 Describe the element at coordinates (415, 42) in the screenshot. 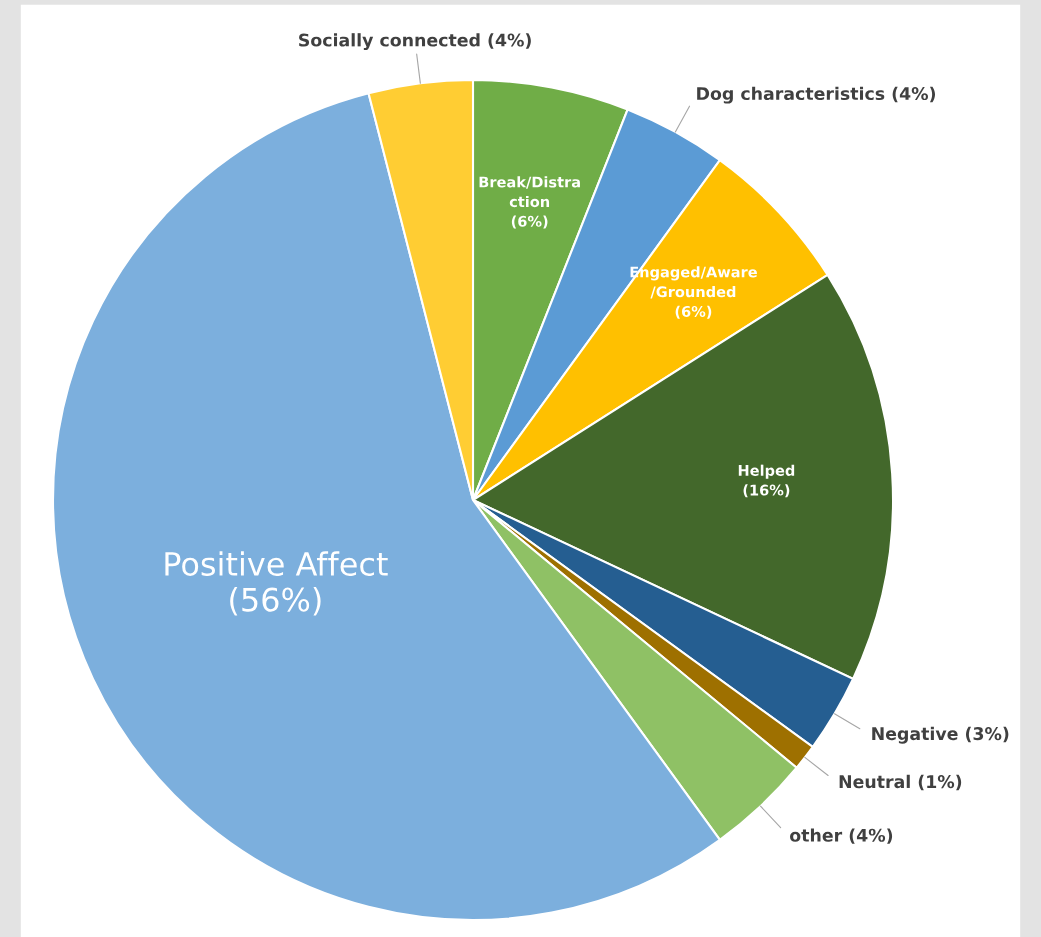

I see `slice-label: Socially connected (4%)` at that location.